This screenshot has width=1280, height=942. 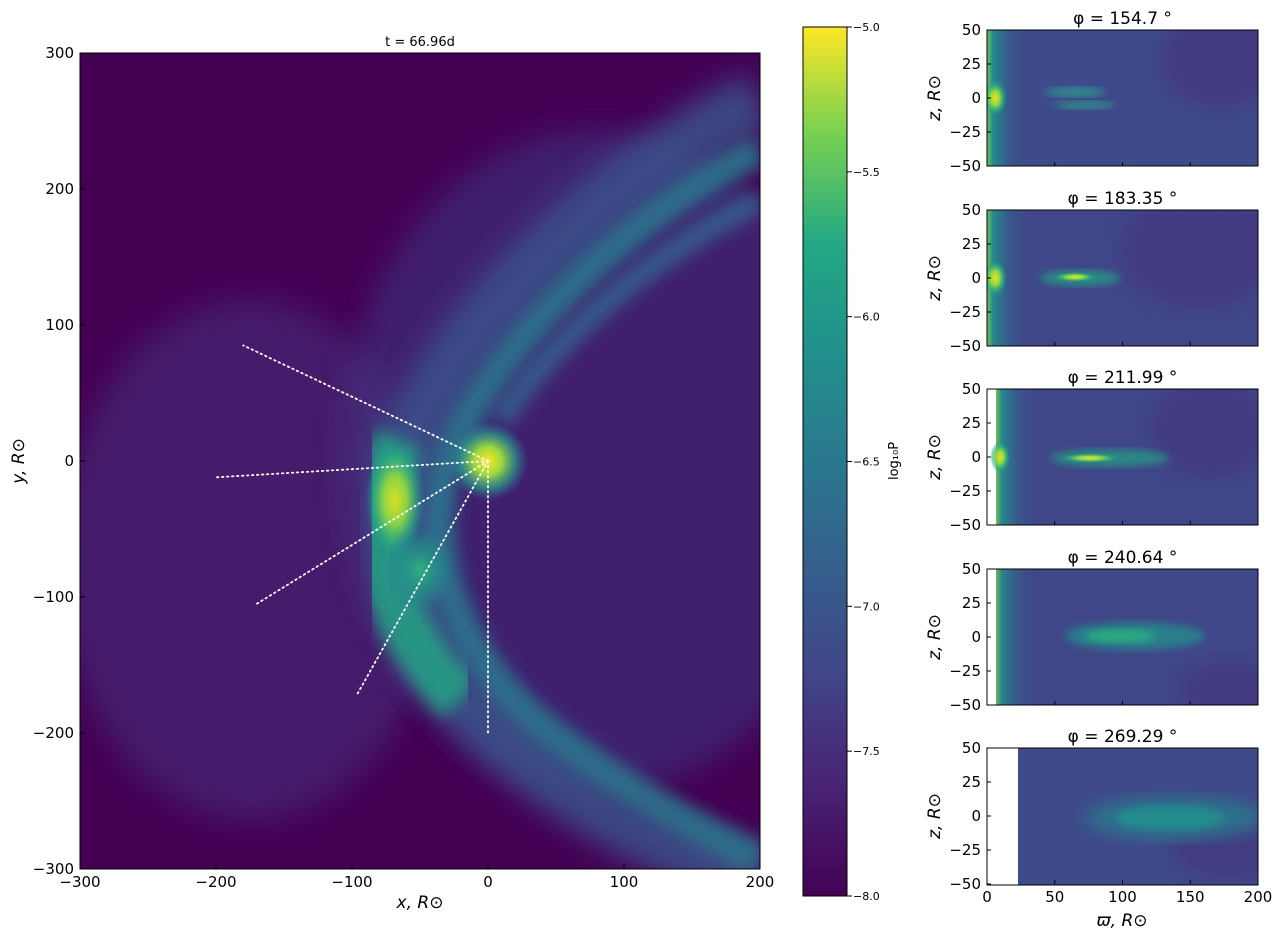 What do you see at coordinates (1123, 558) in the screenshot?
I see `side-panel-title: φ = 240.64 °` at bounding box center [1123, 558].